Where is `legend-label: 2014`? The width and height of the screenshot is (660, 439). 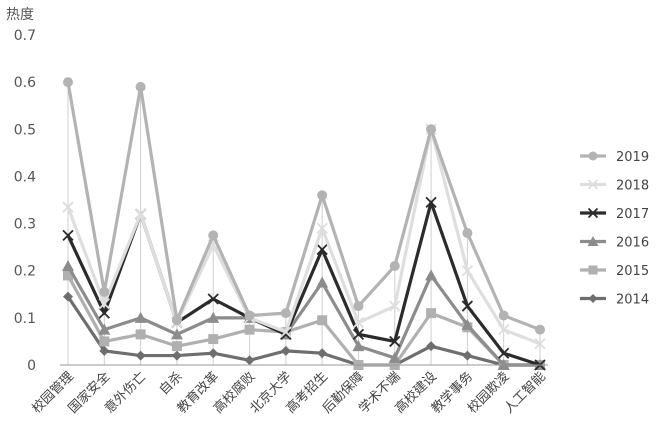
legend-label: 2014 is located at coordinates (632, 300).